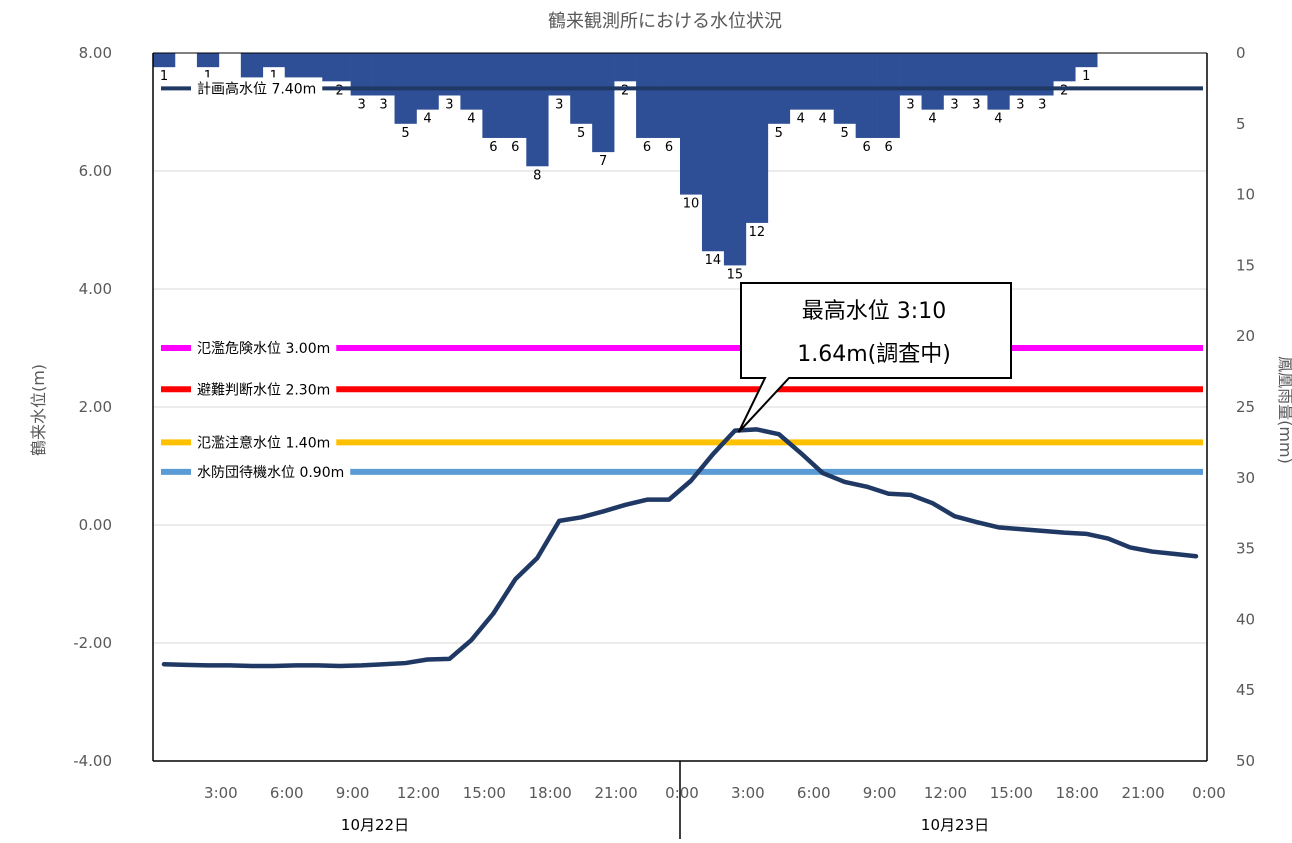  I want to click on chart-title: 鶴来観測所における水位状況, so click(665, 21).